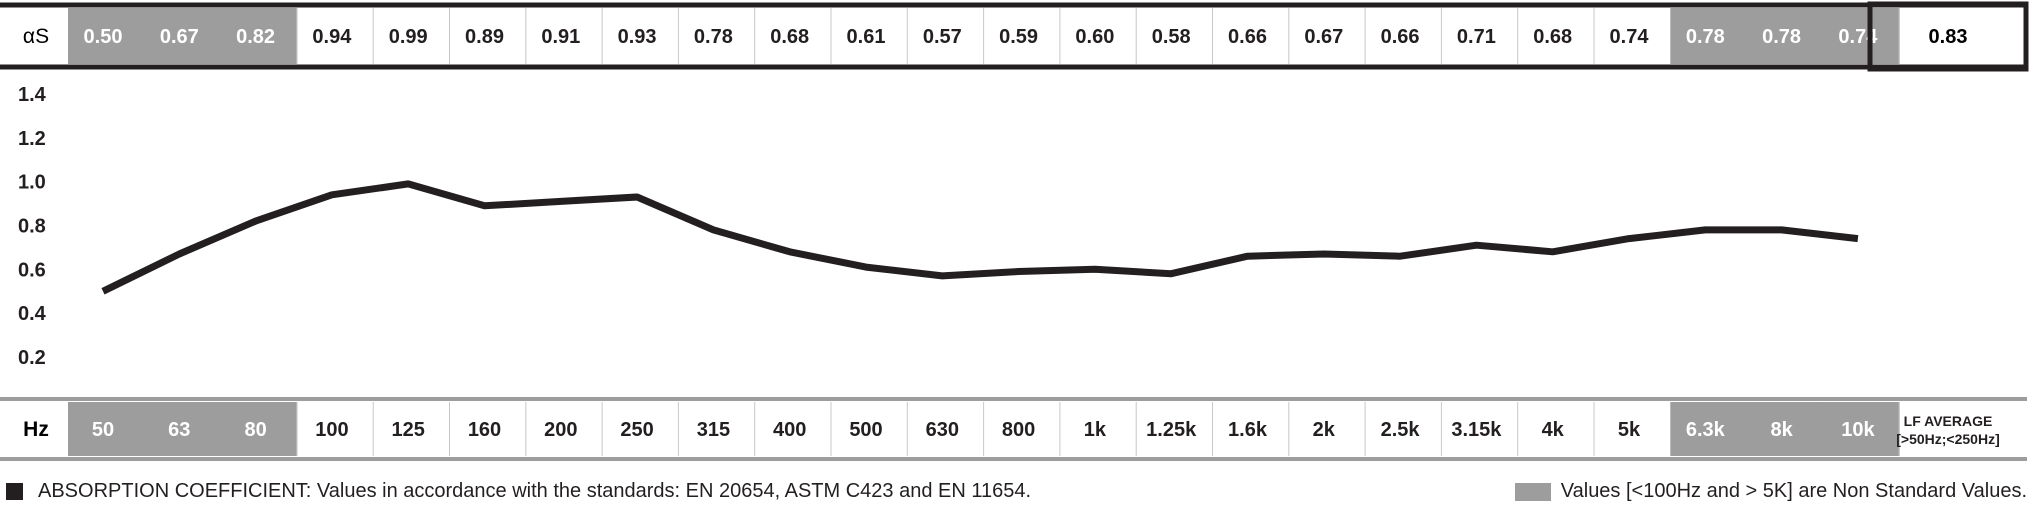  I want to click on frequency-tick-label: 10k, so click(1858, 430).